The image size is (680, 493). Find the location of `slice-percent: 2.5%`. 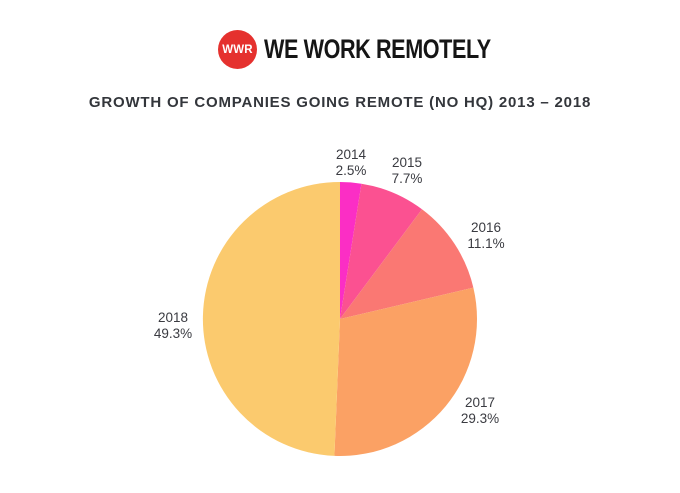

slice-percent: 2.5% is located at coordinates (351, 170).